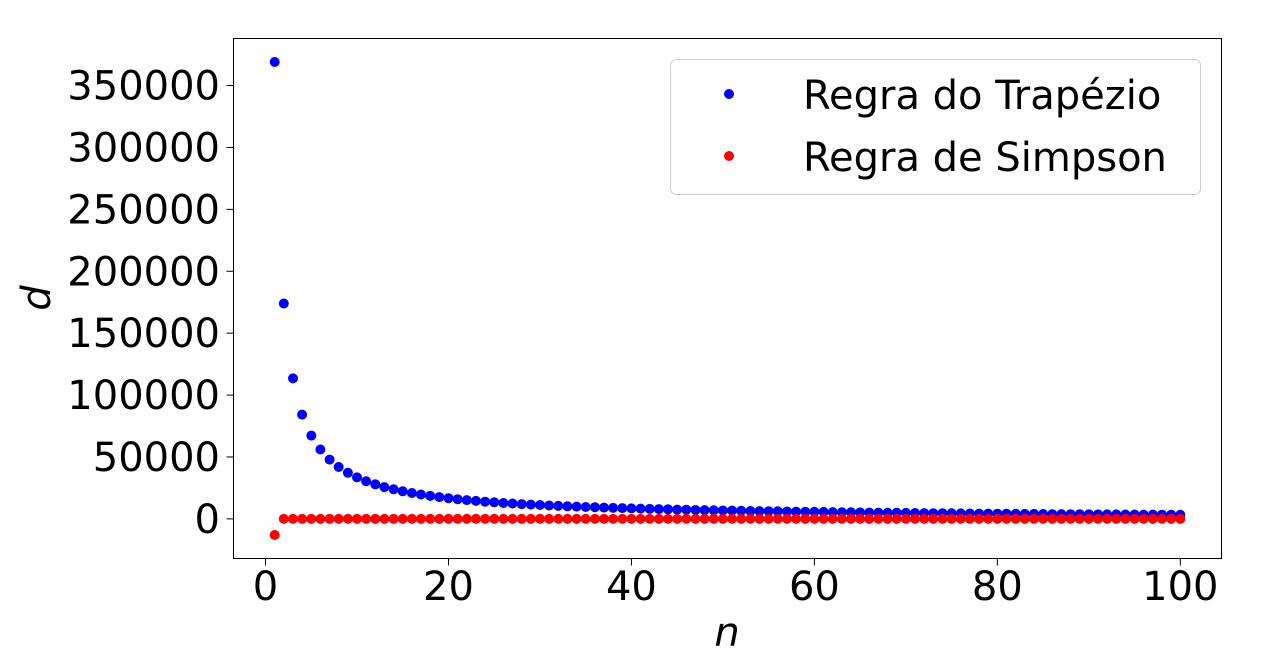 This screenshot has width=1281, height=671. Describe the element at coordinates (143, 87) in the screenshot. I see `y-tick-label: 350000` at that location.